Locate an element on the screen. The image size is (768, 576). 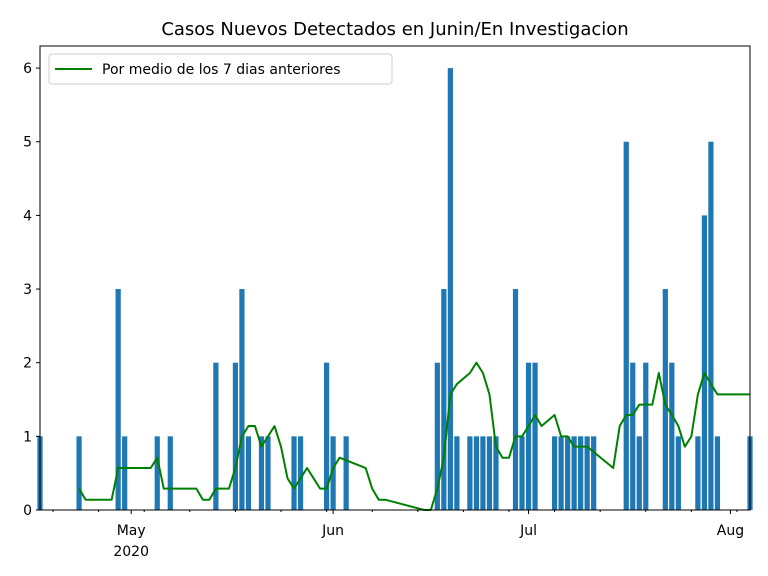
x-tick-label: Jul is located at coordinates (528, 531).